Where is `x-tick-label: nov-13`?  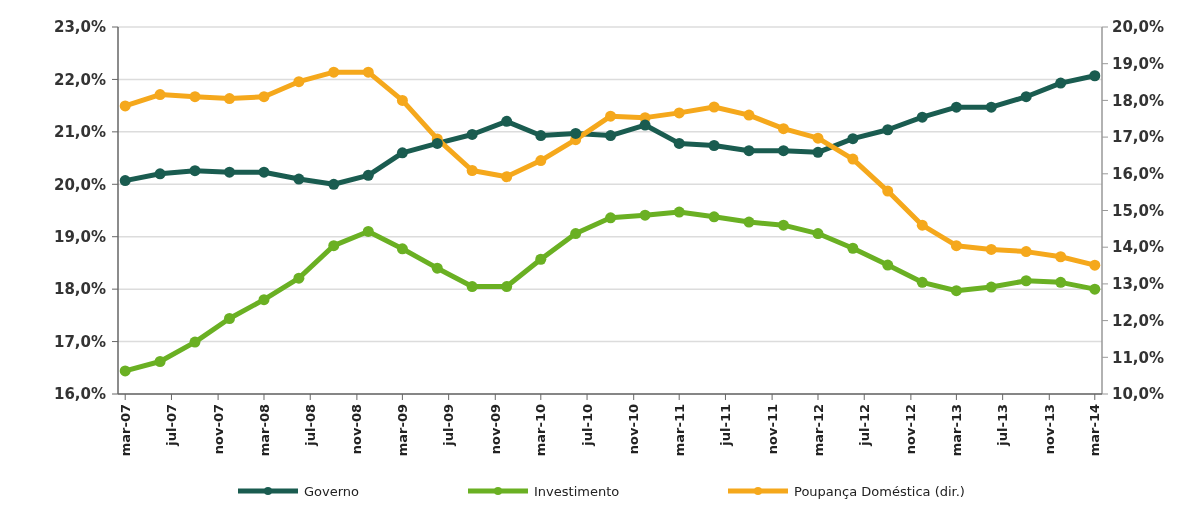 x-tick-label: nov-13 is located at coordinates (1049, 429).